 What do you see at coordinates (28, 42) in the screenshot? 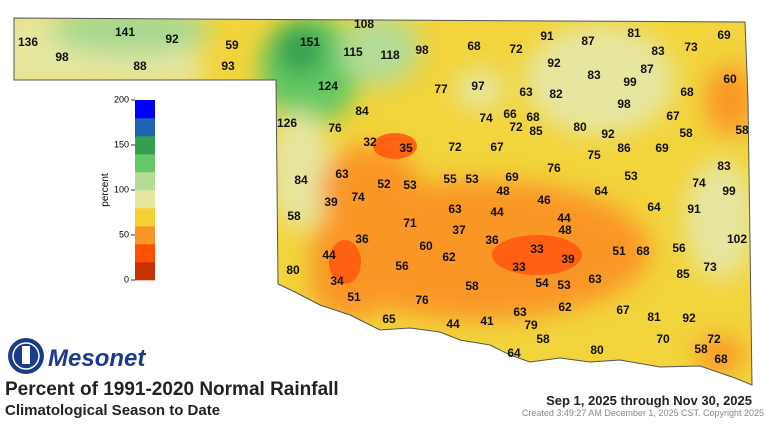
I see `station-value: 136` at bounding box center [28, 42].